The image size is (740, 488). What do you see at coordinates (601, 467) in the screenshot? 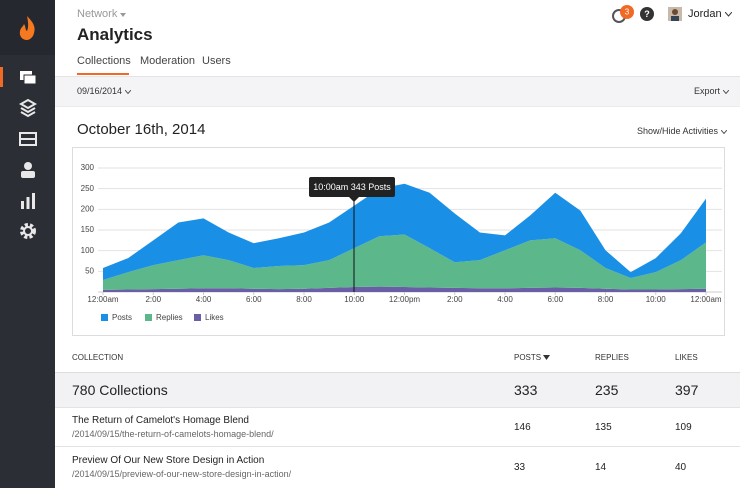
I see `row-replies: 14` at bounding box center [601, 467].